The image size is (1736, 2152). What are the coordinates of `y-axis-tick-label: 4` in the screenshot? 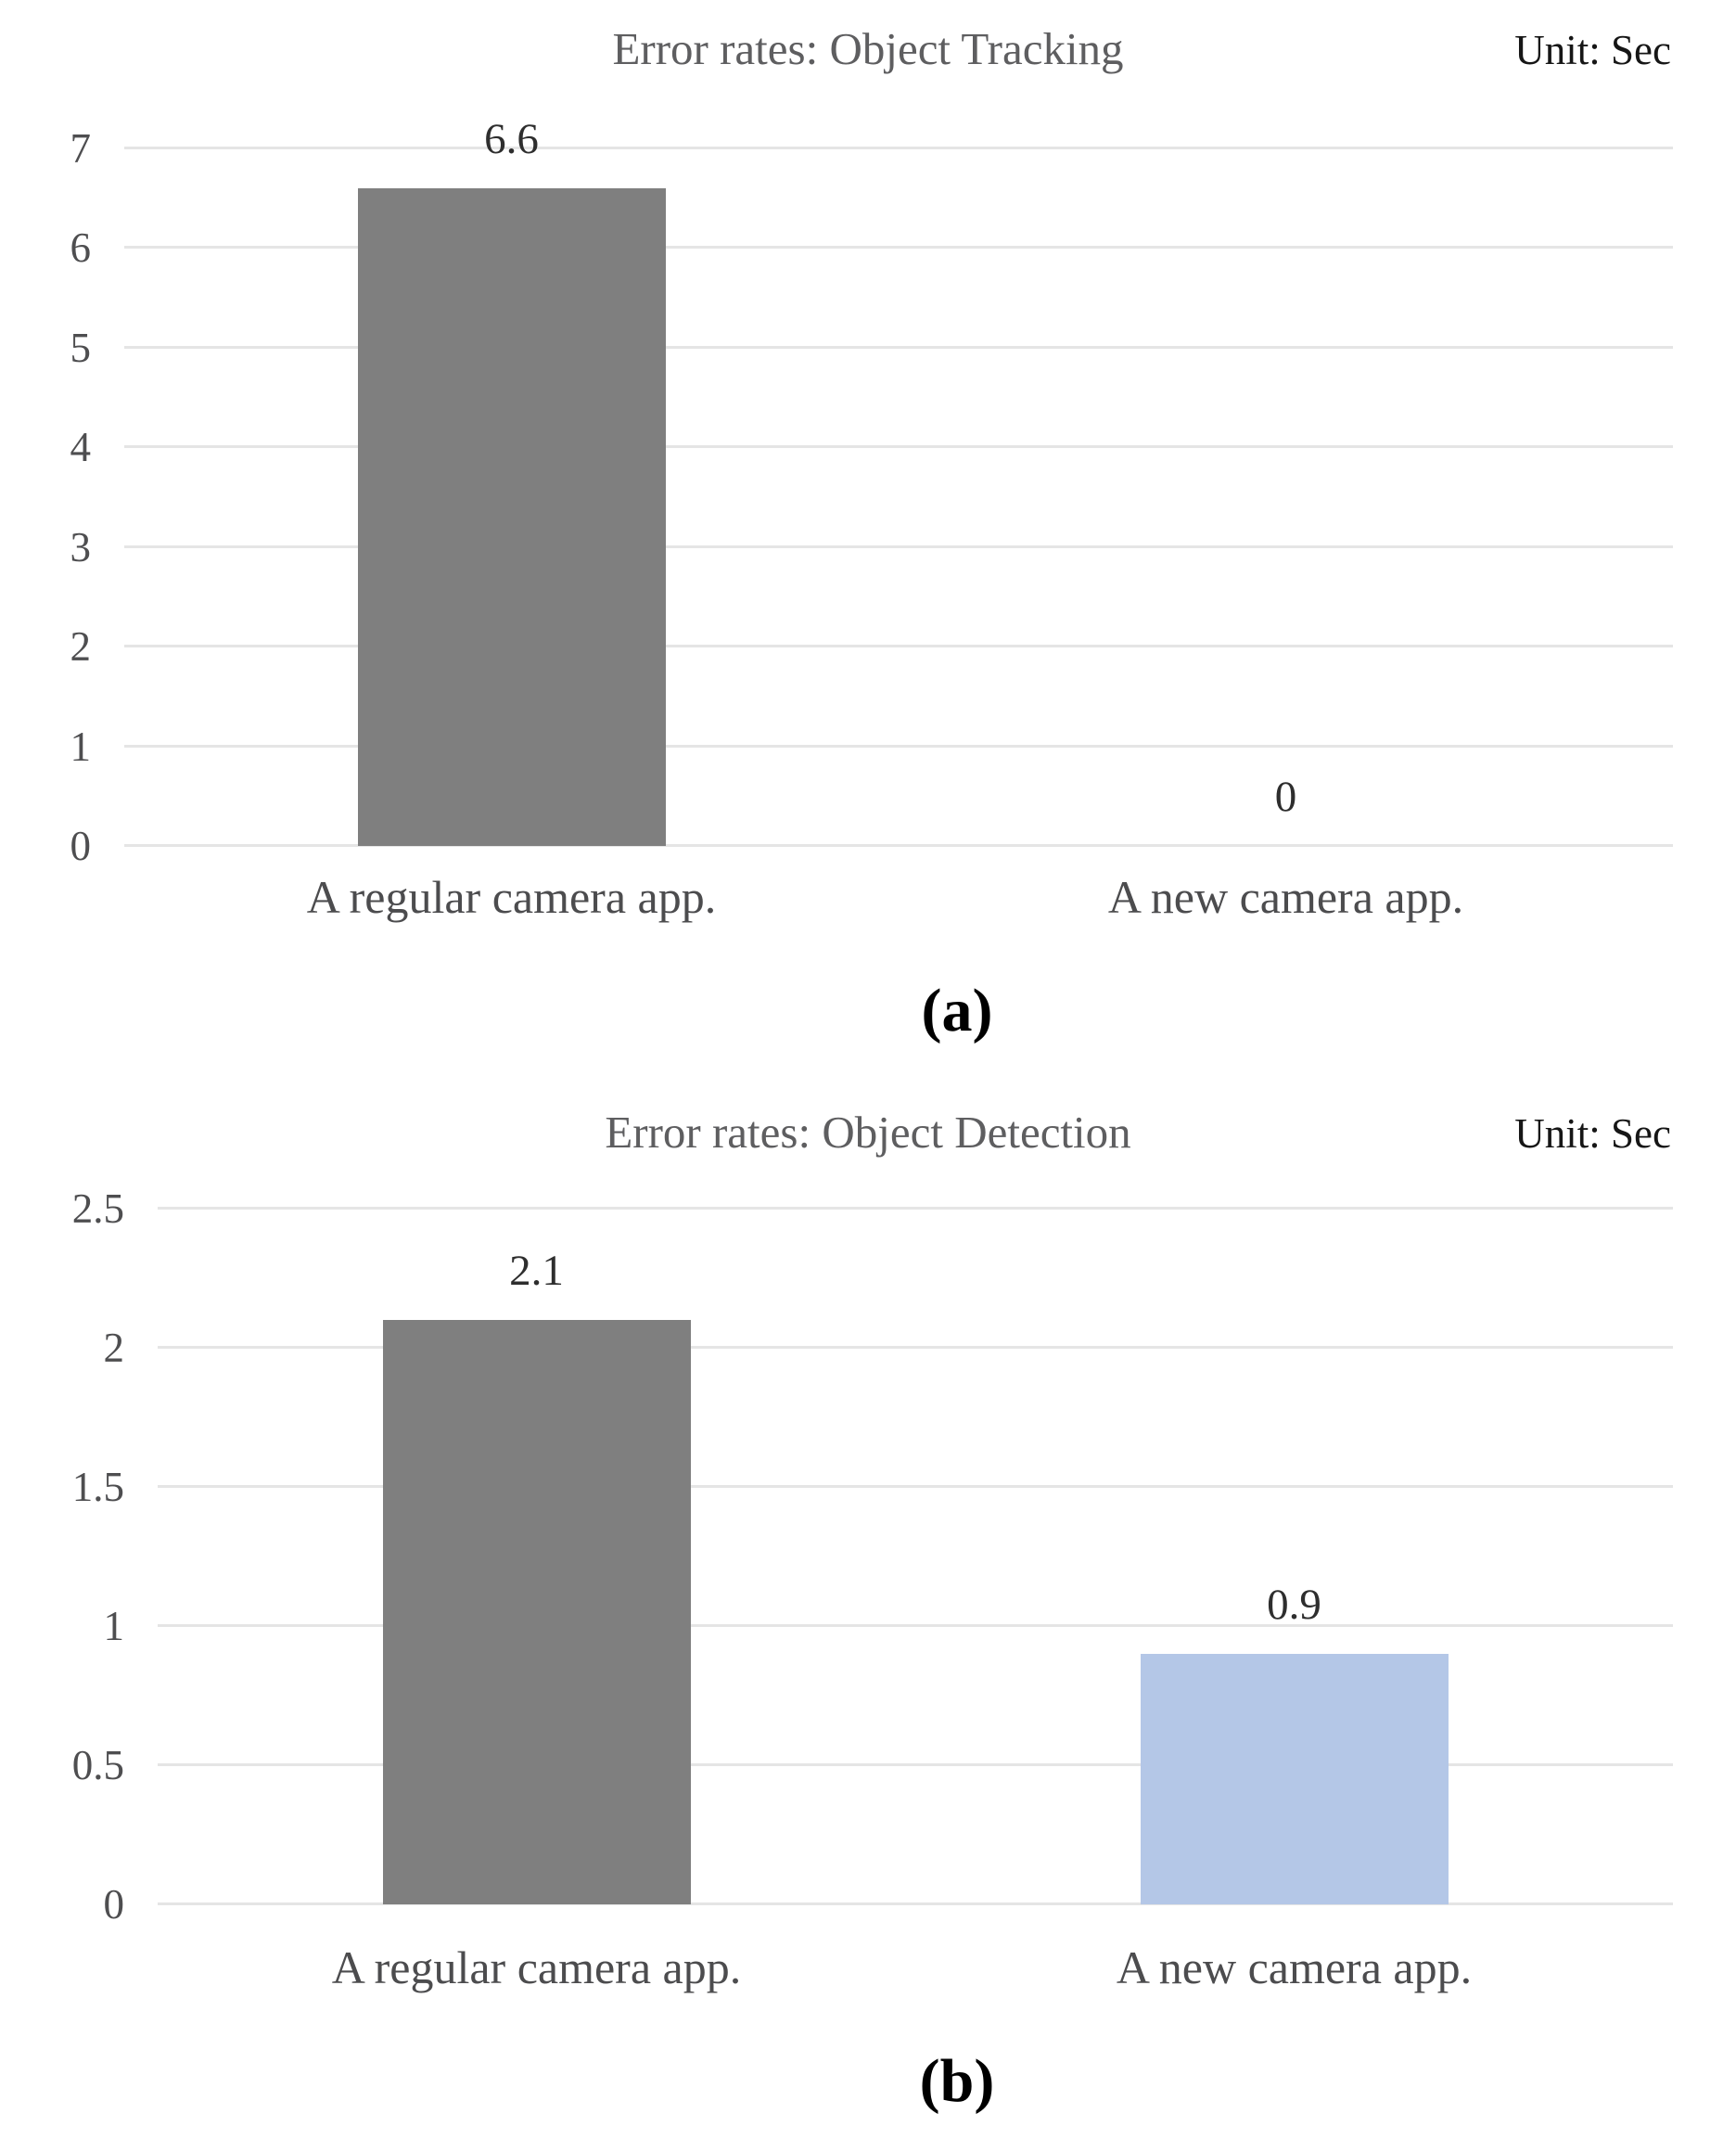 It's located at (81, 447).